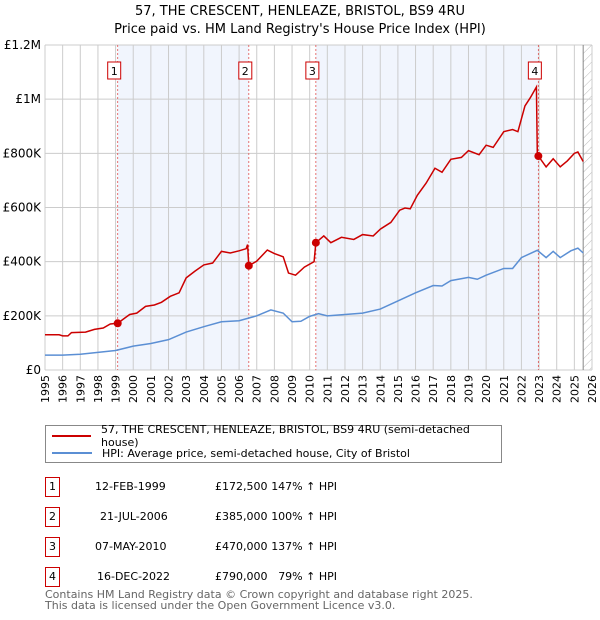  I want to click on x-tick-label: 2026, so click(592, 389).